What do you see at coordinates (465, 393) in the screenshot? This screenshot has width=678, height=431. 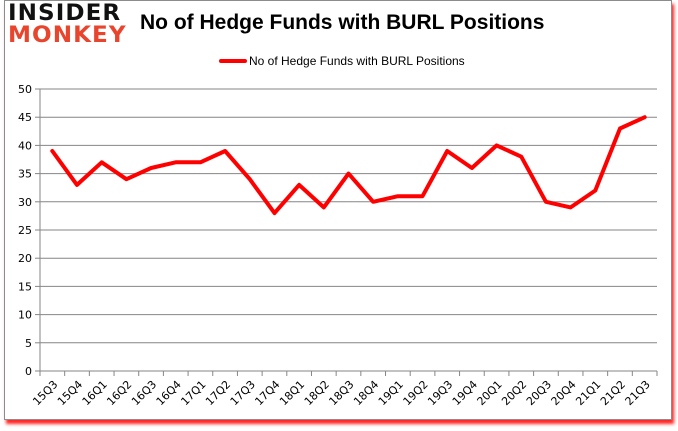 I see `x-tick-label: 19Q4` at bounding box center [465, 393].